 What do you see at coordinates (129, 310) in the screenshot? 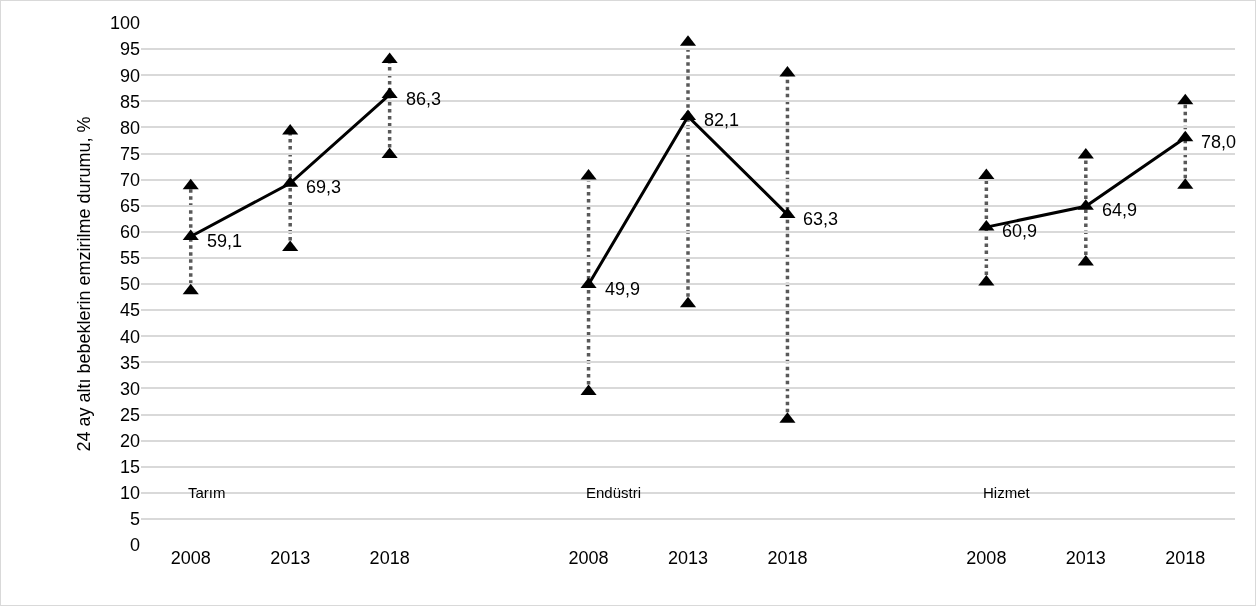
I see `y-tick-label: 45` at bounding box center [129, 310].